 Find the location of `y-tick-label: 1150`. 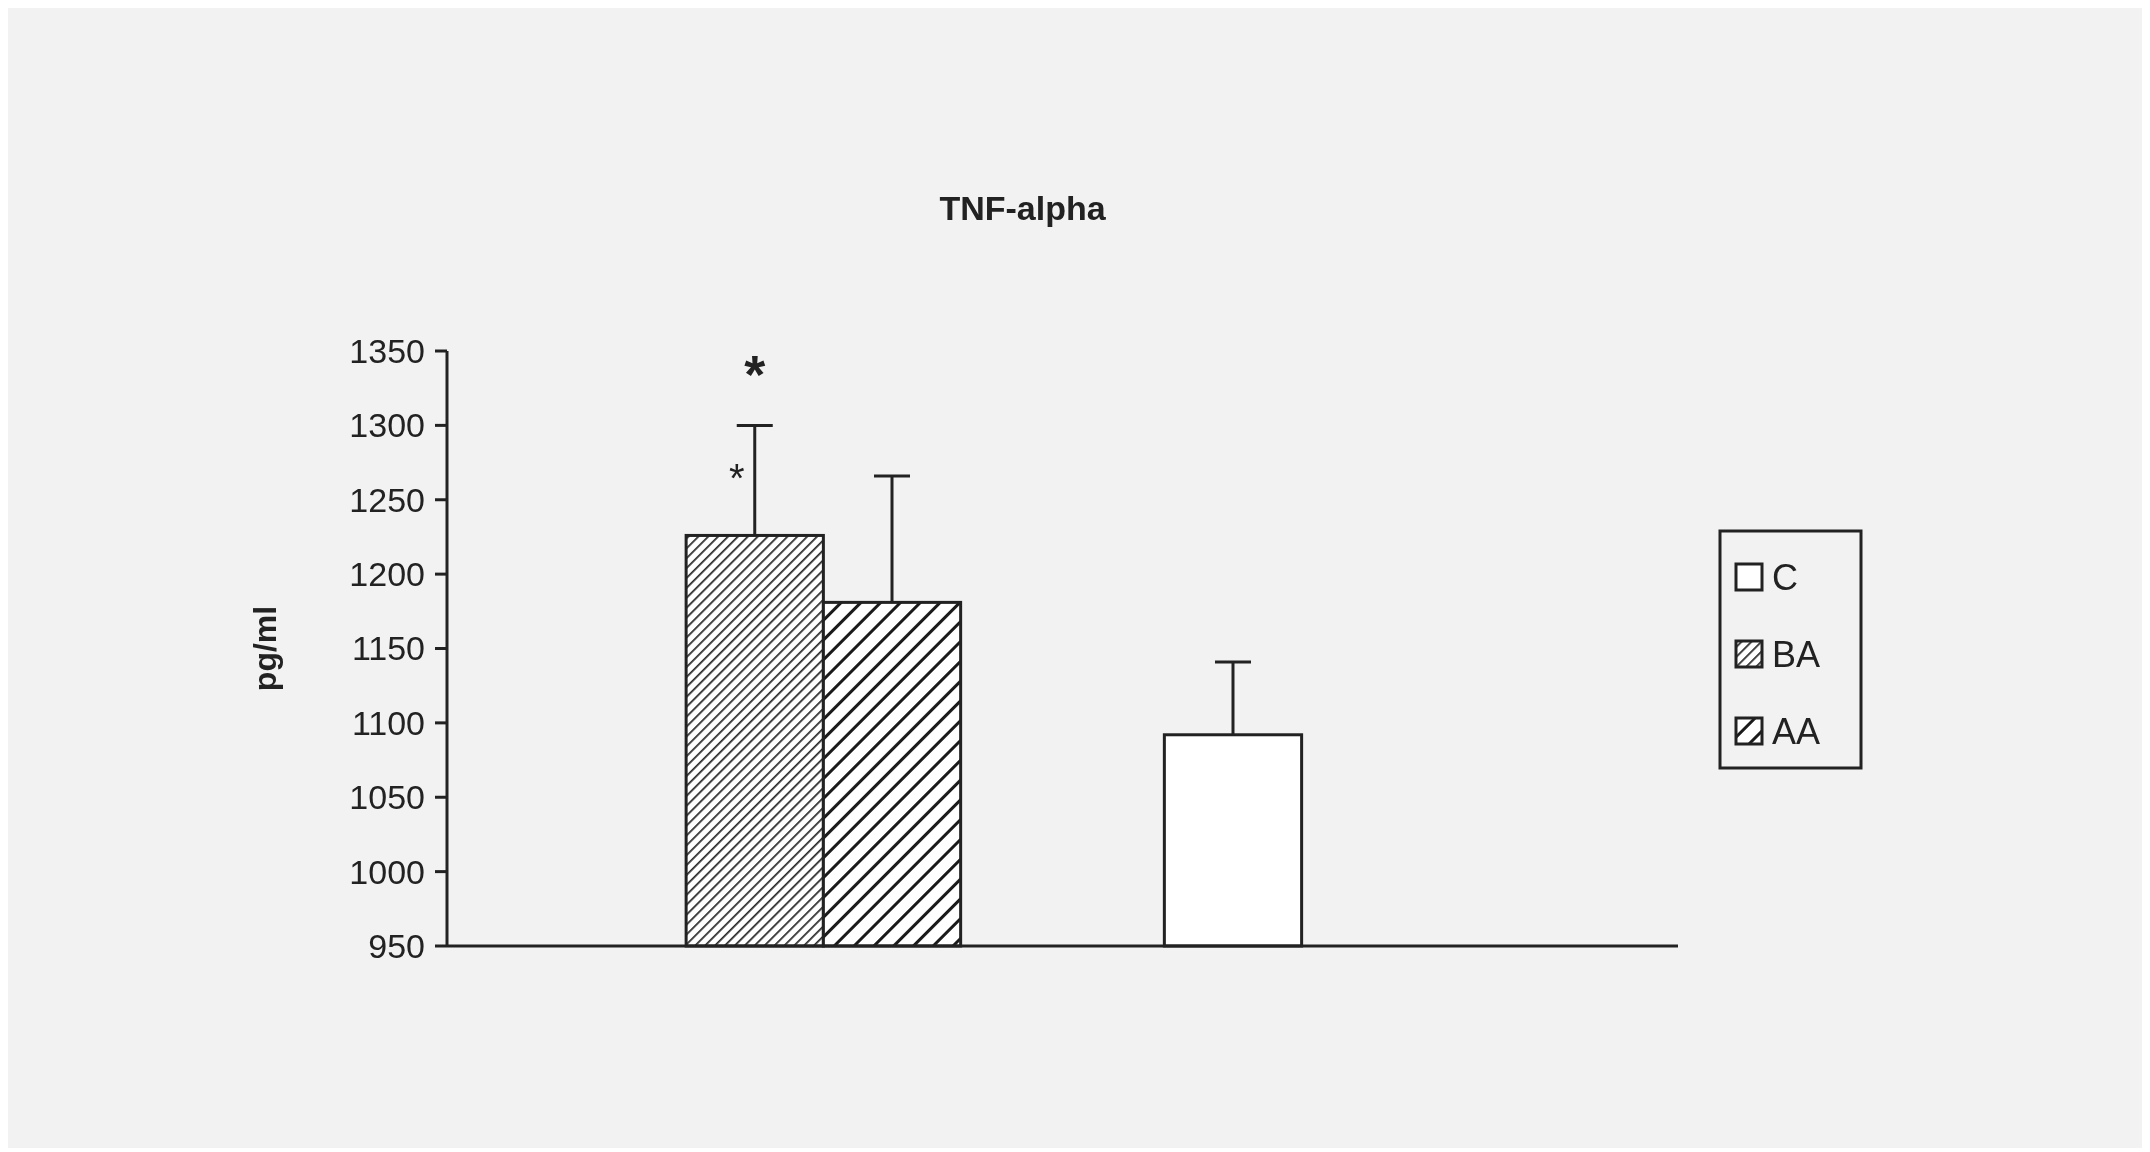

y-tick-label: 1150 is located at coordinates (388, 648).